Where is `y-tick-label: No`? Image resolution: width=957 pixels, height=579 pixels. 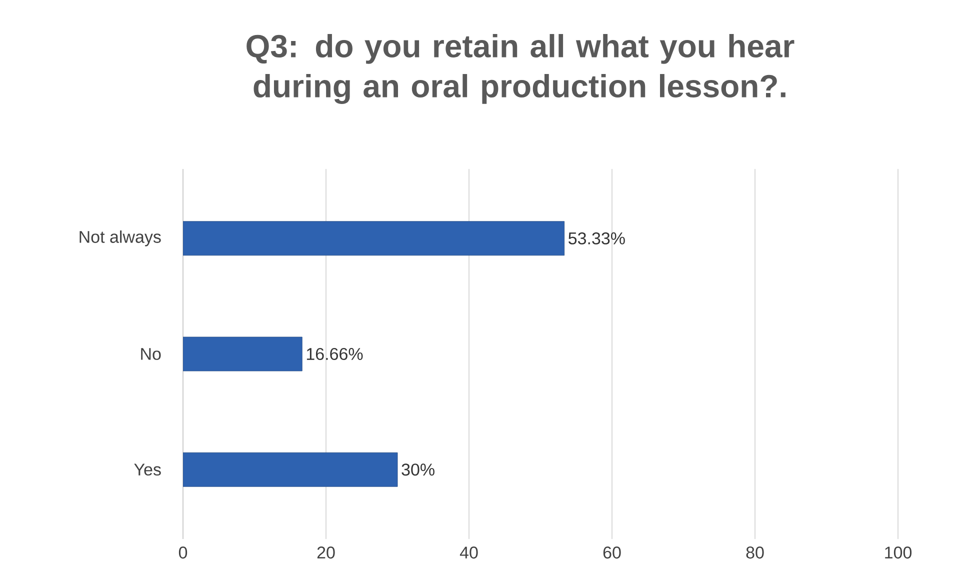 y-tick-label: No is located at coordinates (151, 354).